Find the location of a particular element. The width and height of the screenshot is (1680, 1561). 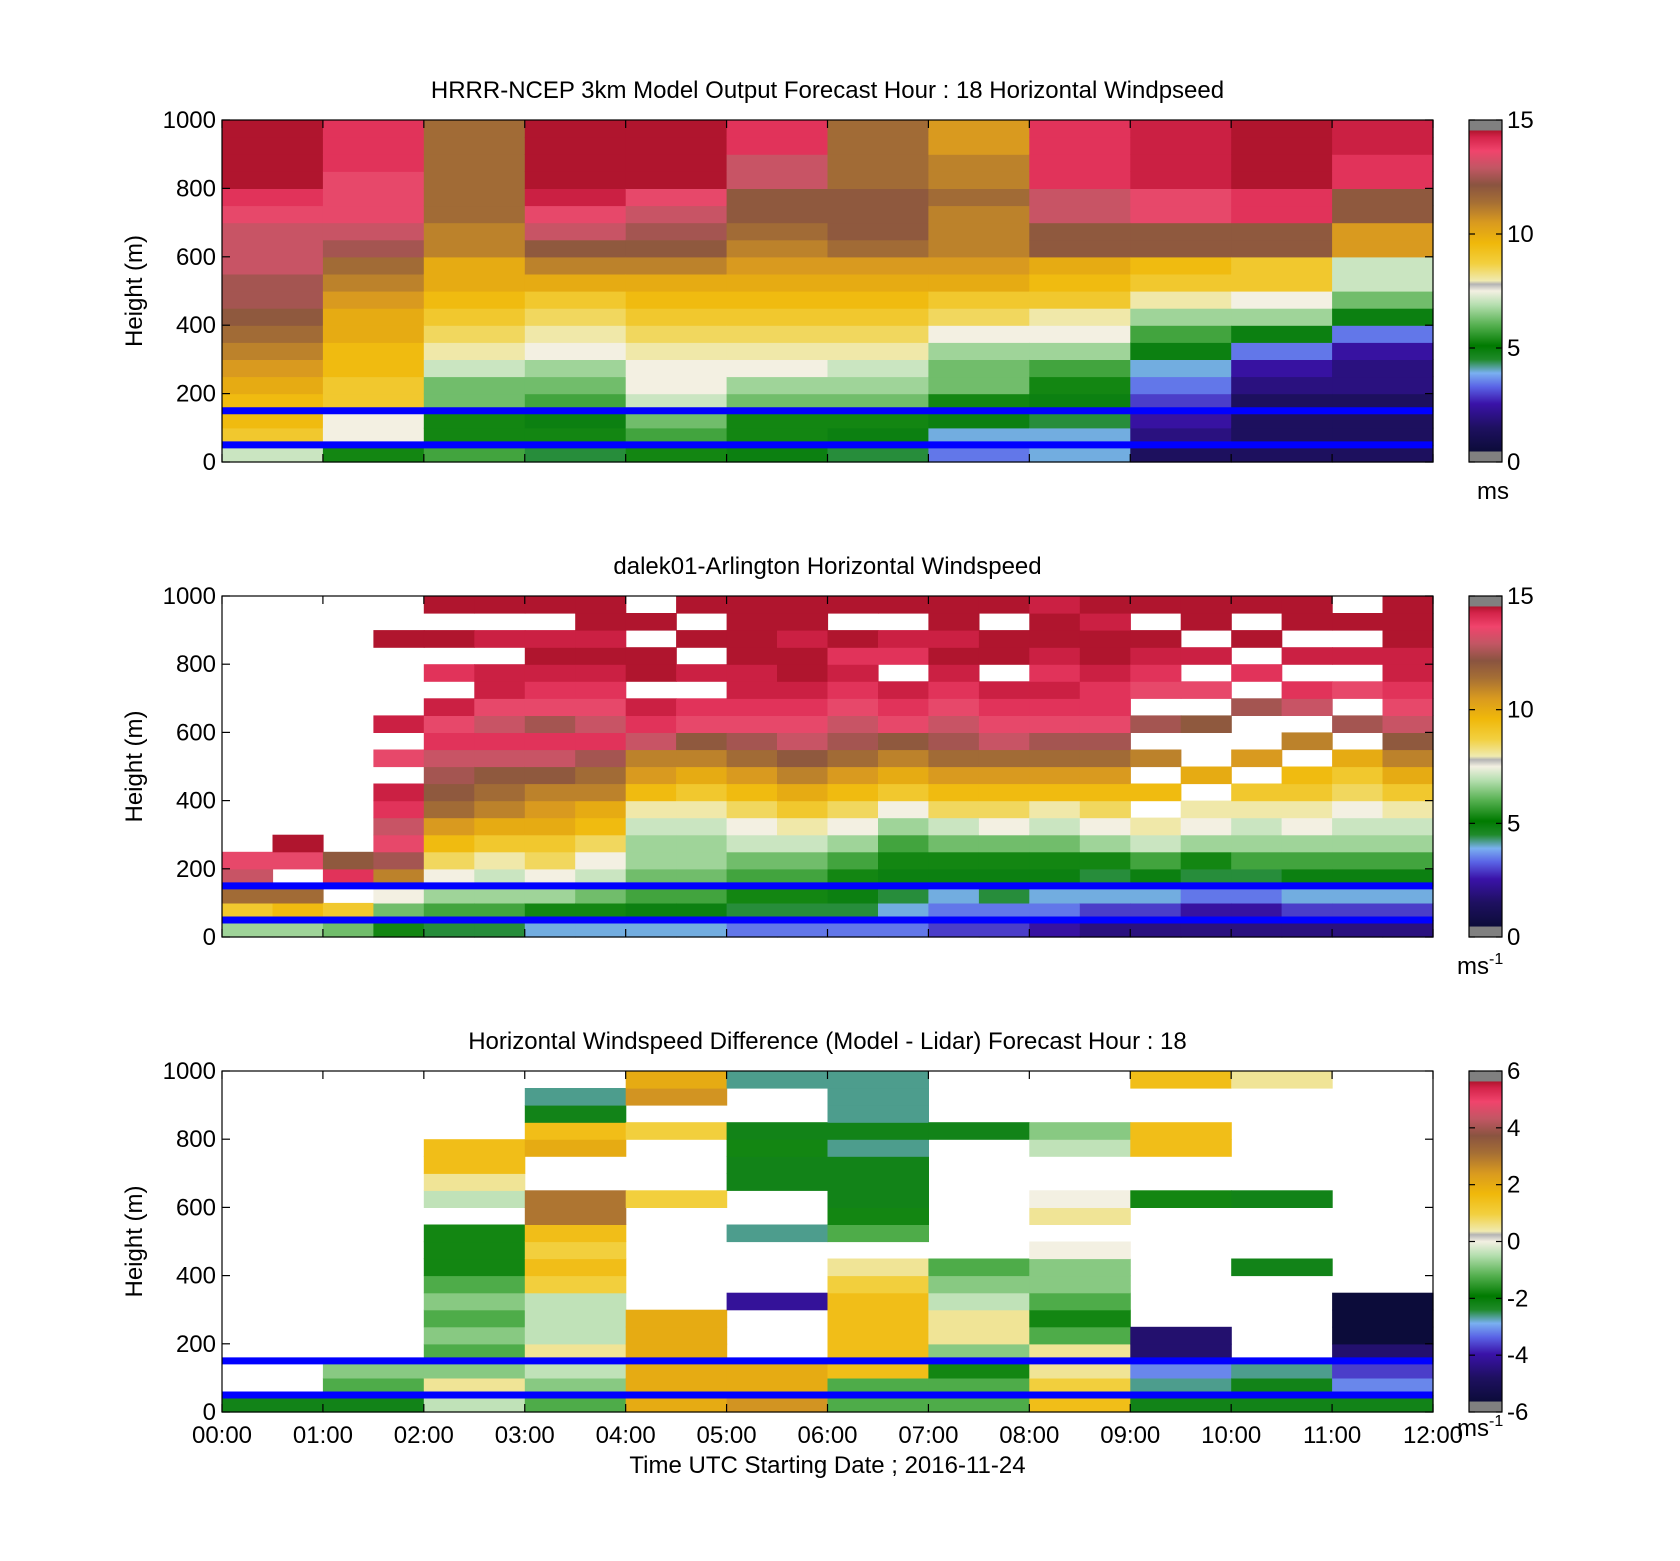

y-tick-label: 200 is located at coordinates (196, 1344).